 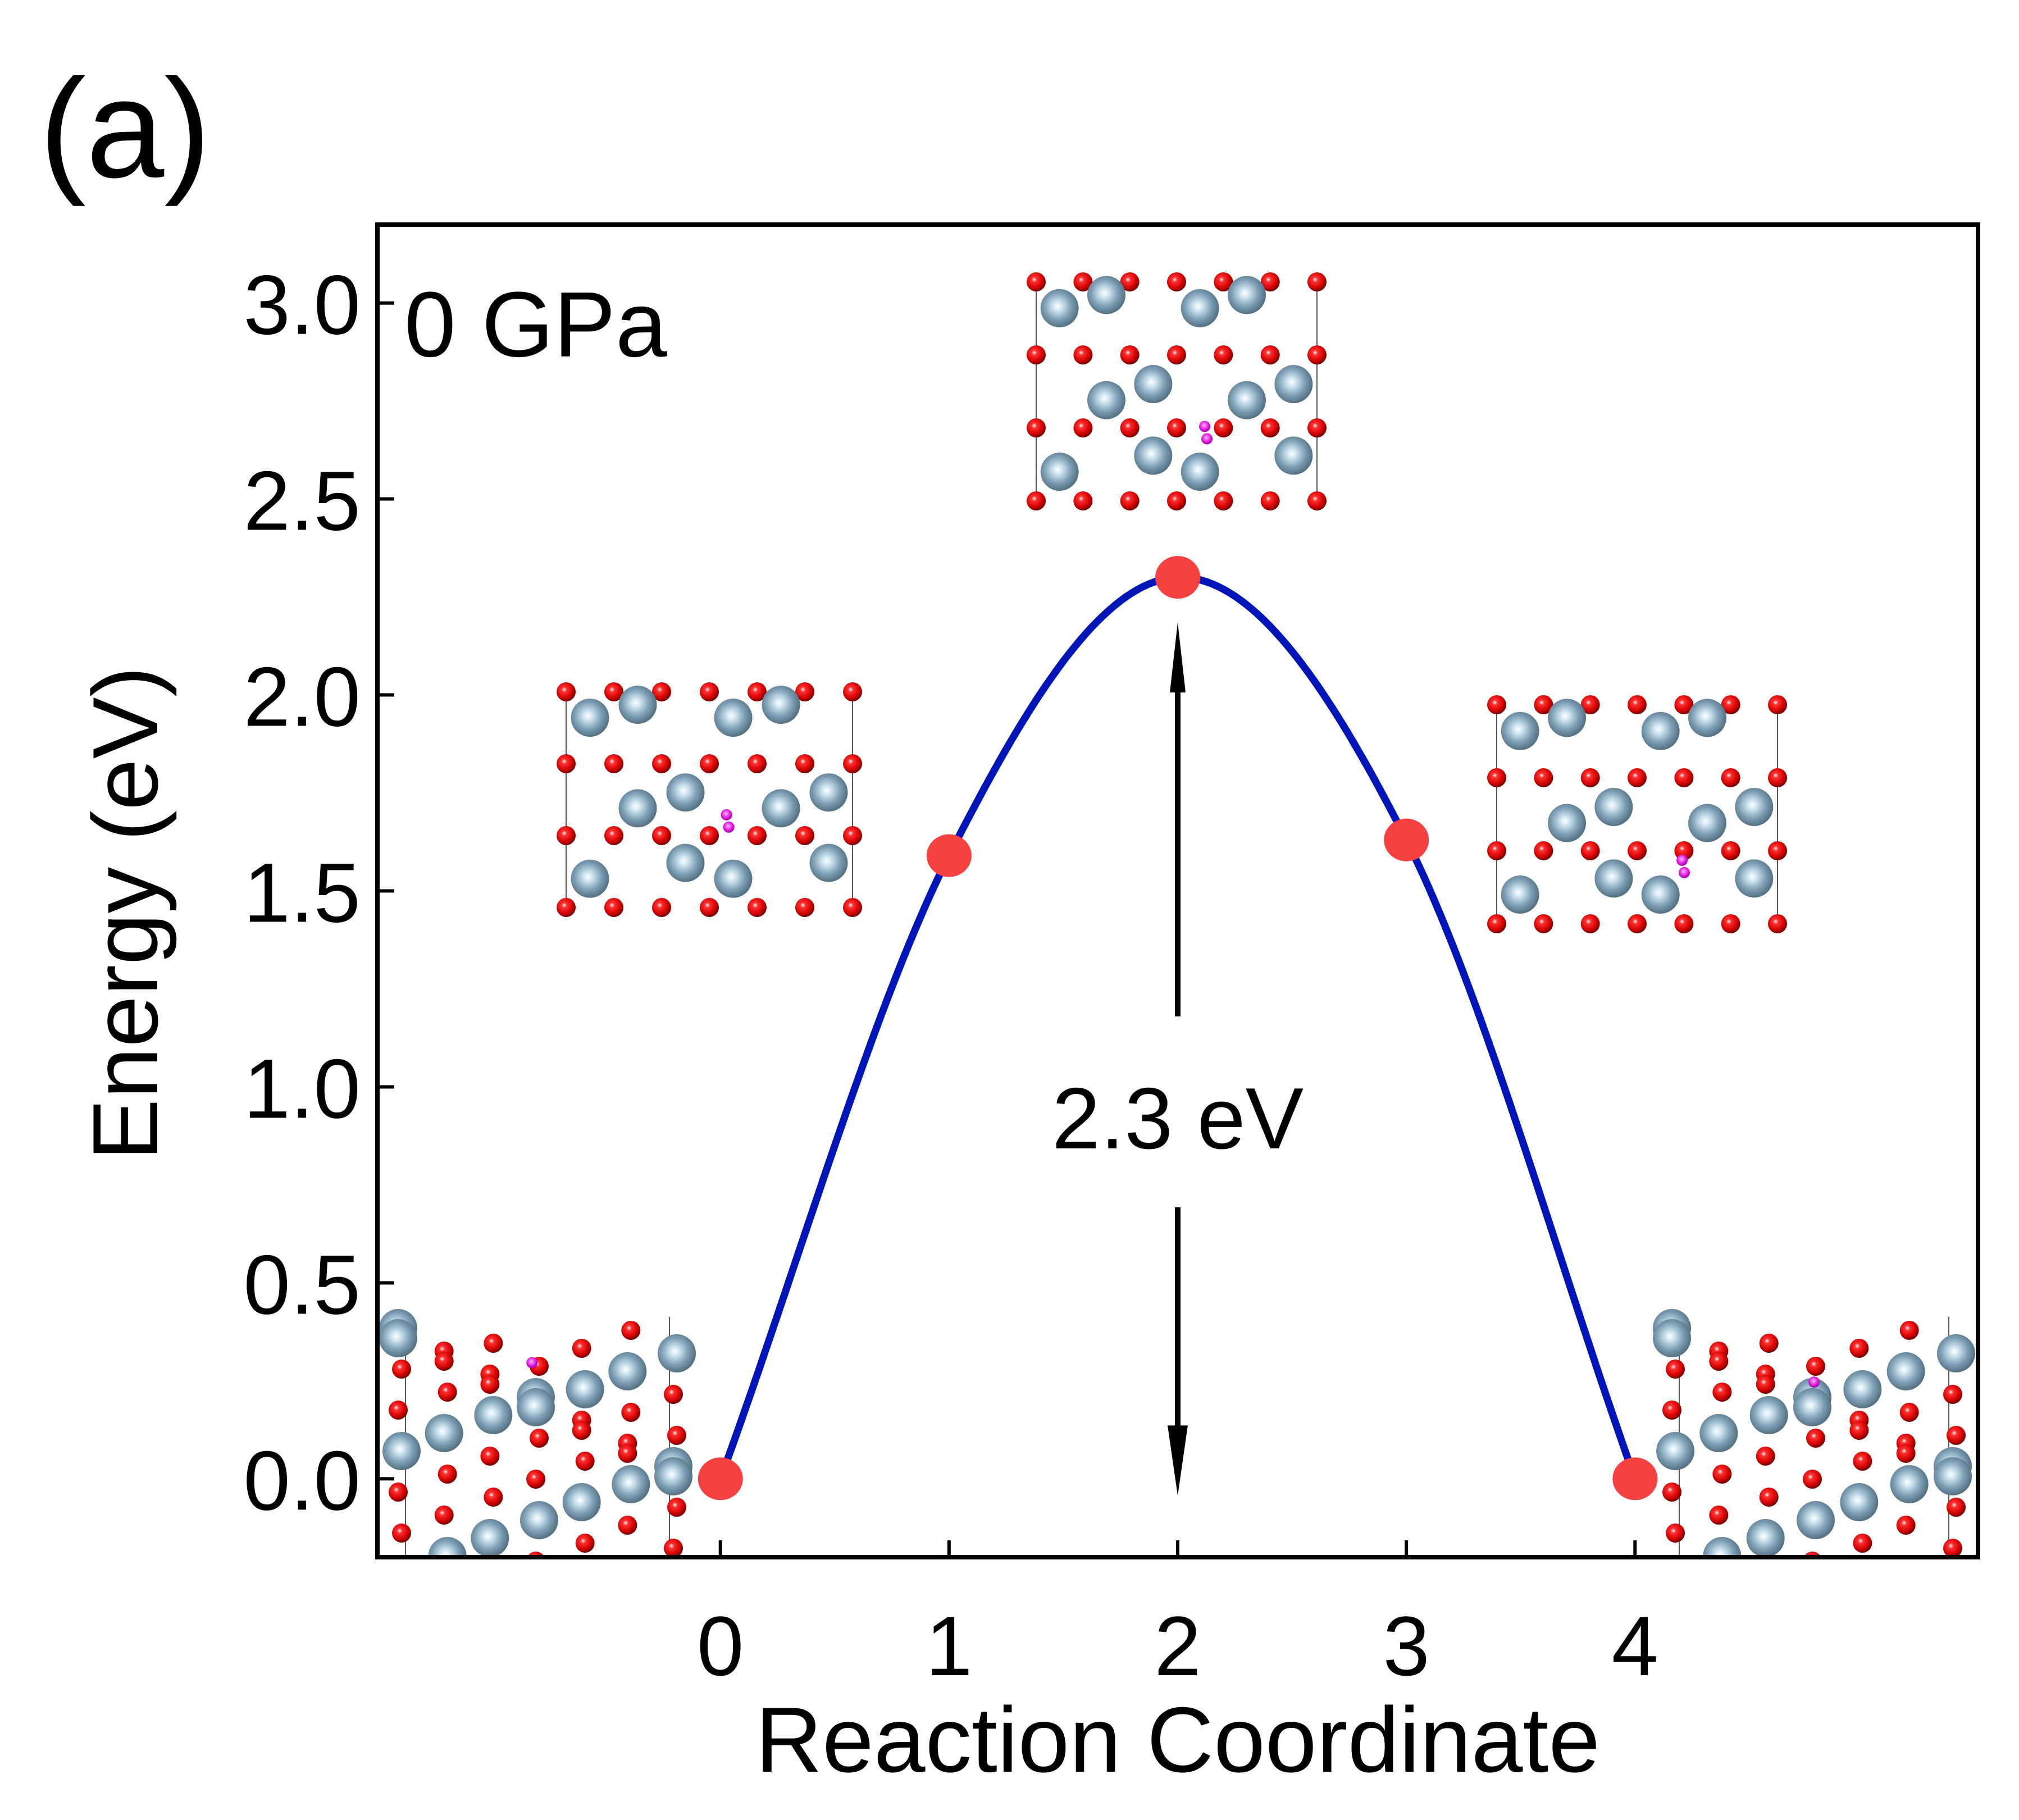 What do you see at coordinates (1177, 1739) in the screenshot?
I see `x-axis-label: Reaction Coordinate` at bounding box center [1177, 1739].